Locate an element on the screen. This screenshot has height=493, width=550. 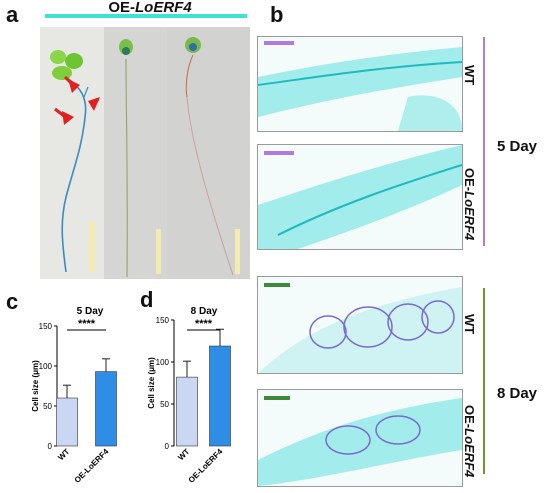
panel-a-title: OE-LoERF4 is located at coordinates (150, 8).